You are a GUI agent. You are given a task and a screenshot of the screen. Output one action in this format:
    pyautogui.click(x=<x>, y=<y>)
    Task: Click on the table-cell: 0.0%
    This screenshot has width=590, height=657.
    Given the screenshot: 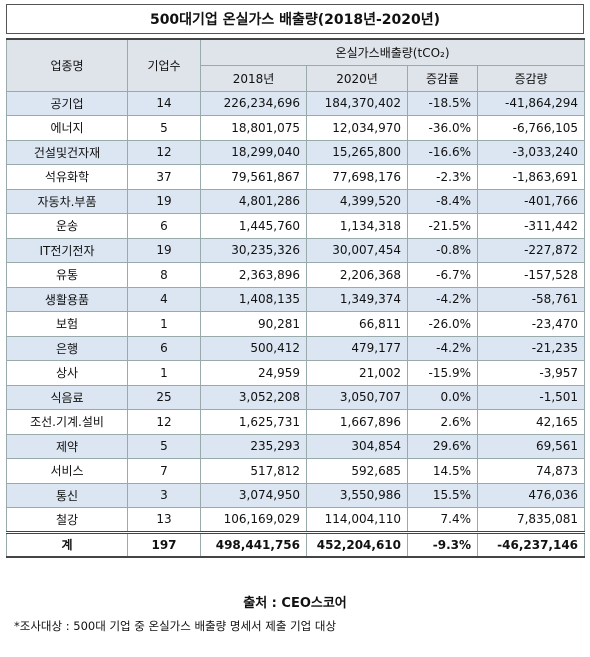 What is the action you would take?
    pyautogui.click(x=442, y=397)
    